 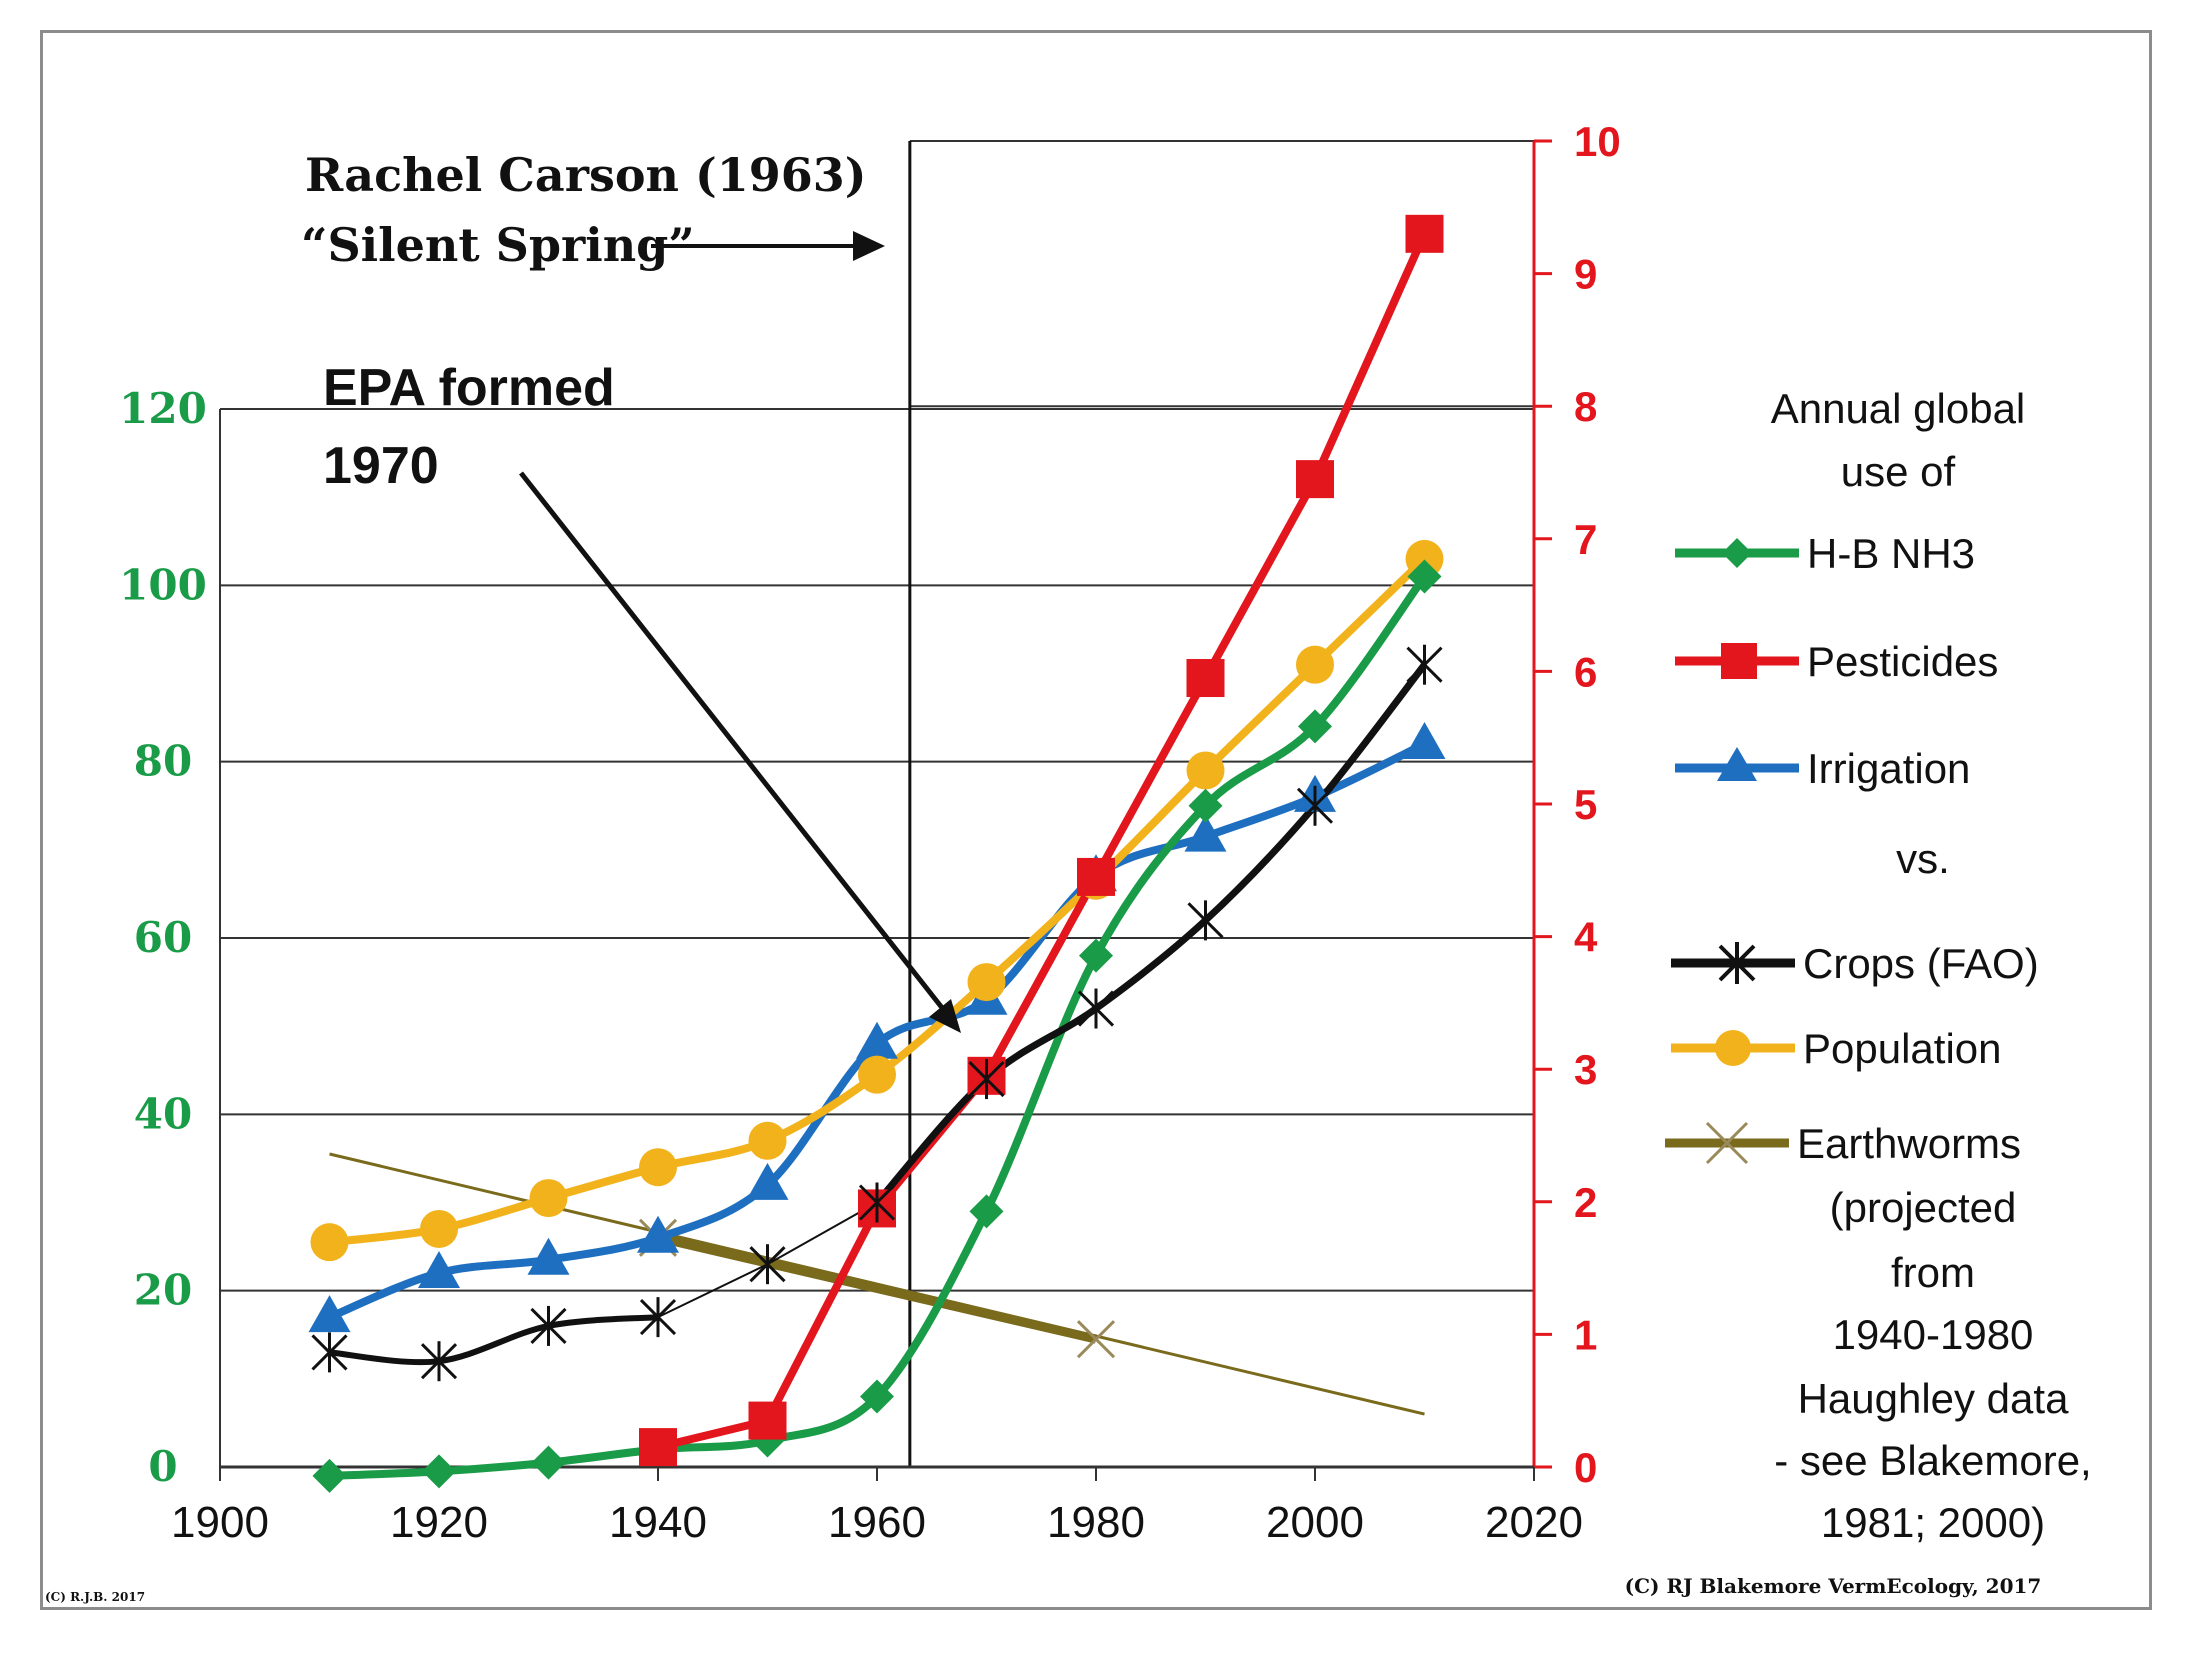 What do you see at coordinates (162, 1466) in the screenshot?
I see `left-tick-label: 0` at bounding box center [162, 1466].